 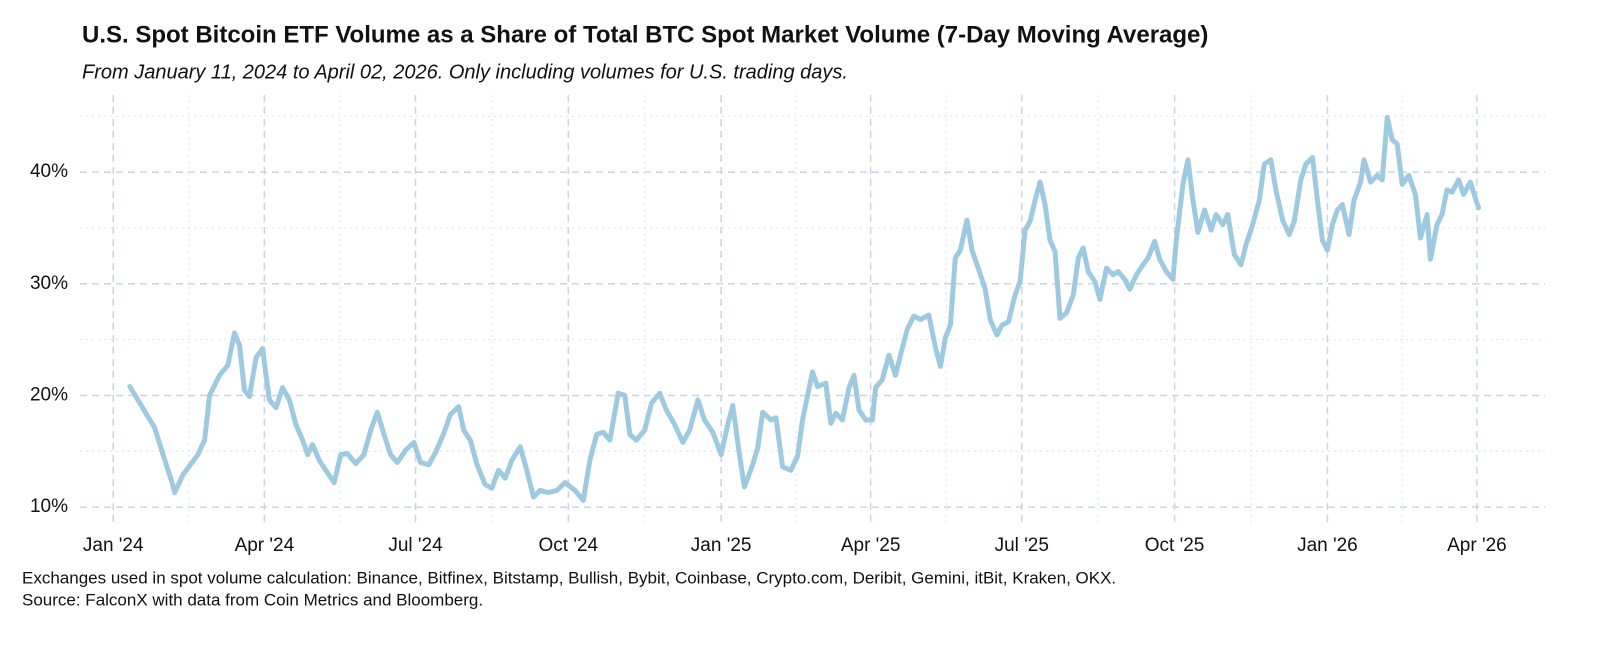 I want to click on x-tick-label: Jan '25, so click(x=721, y=545).